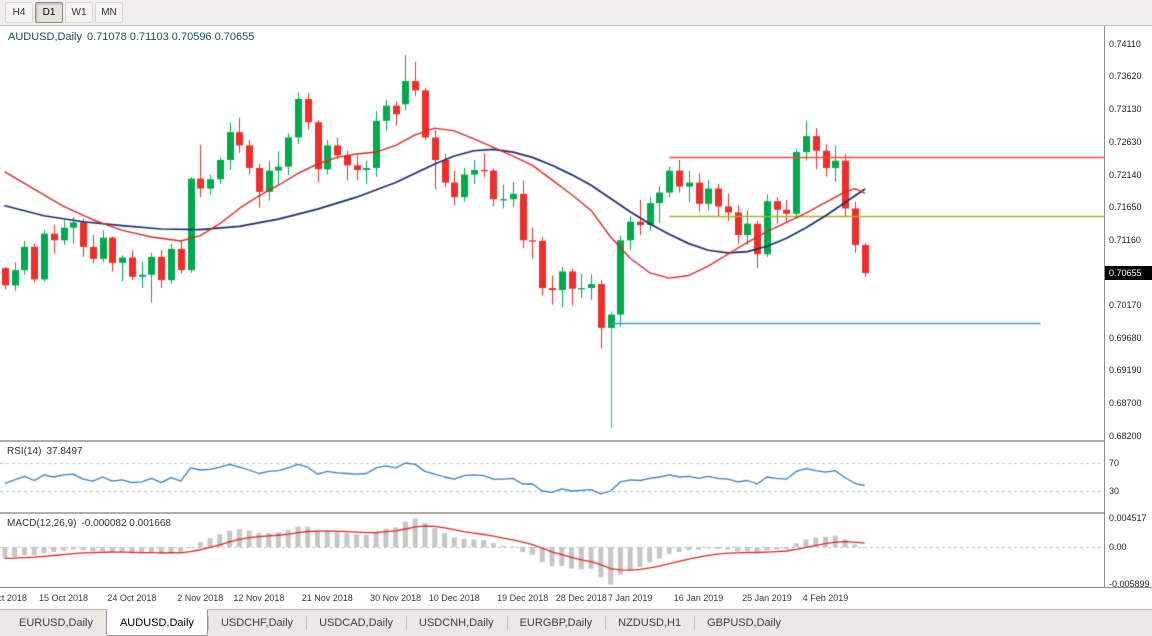 The height and width of the screenshot is (636, 1152). Describe the element at coordinates (256, 623) in the screenshot. I see `chart-tab-usdchf-daily: USDCHF,Daily` at that location.